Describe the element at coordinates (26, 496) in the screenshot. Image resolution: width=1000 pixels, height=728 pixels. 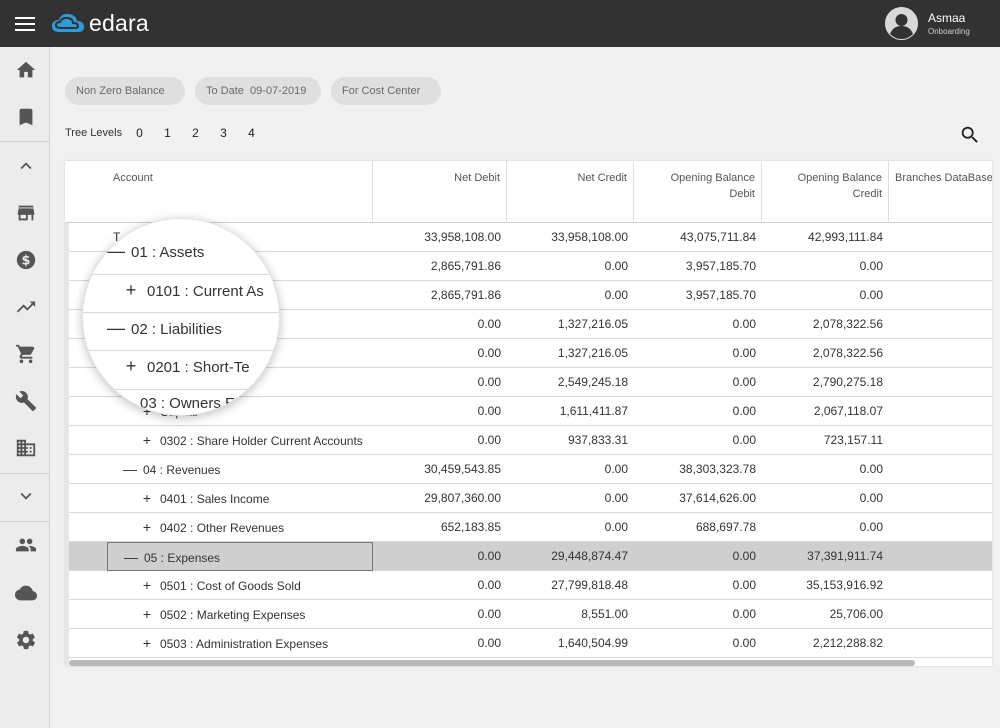
I see `chevron-down-icon` at that location.